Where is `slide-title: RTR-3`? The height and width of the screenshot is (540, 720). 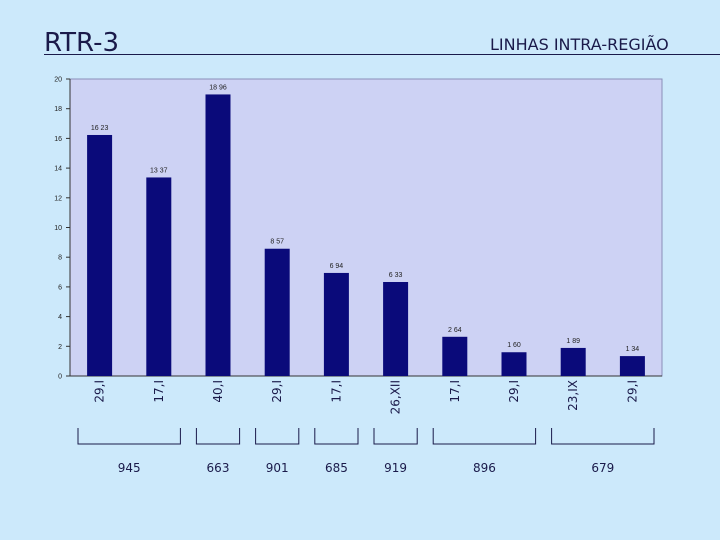
slide-title: RTR-3 is located at coordinates (81, 43).